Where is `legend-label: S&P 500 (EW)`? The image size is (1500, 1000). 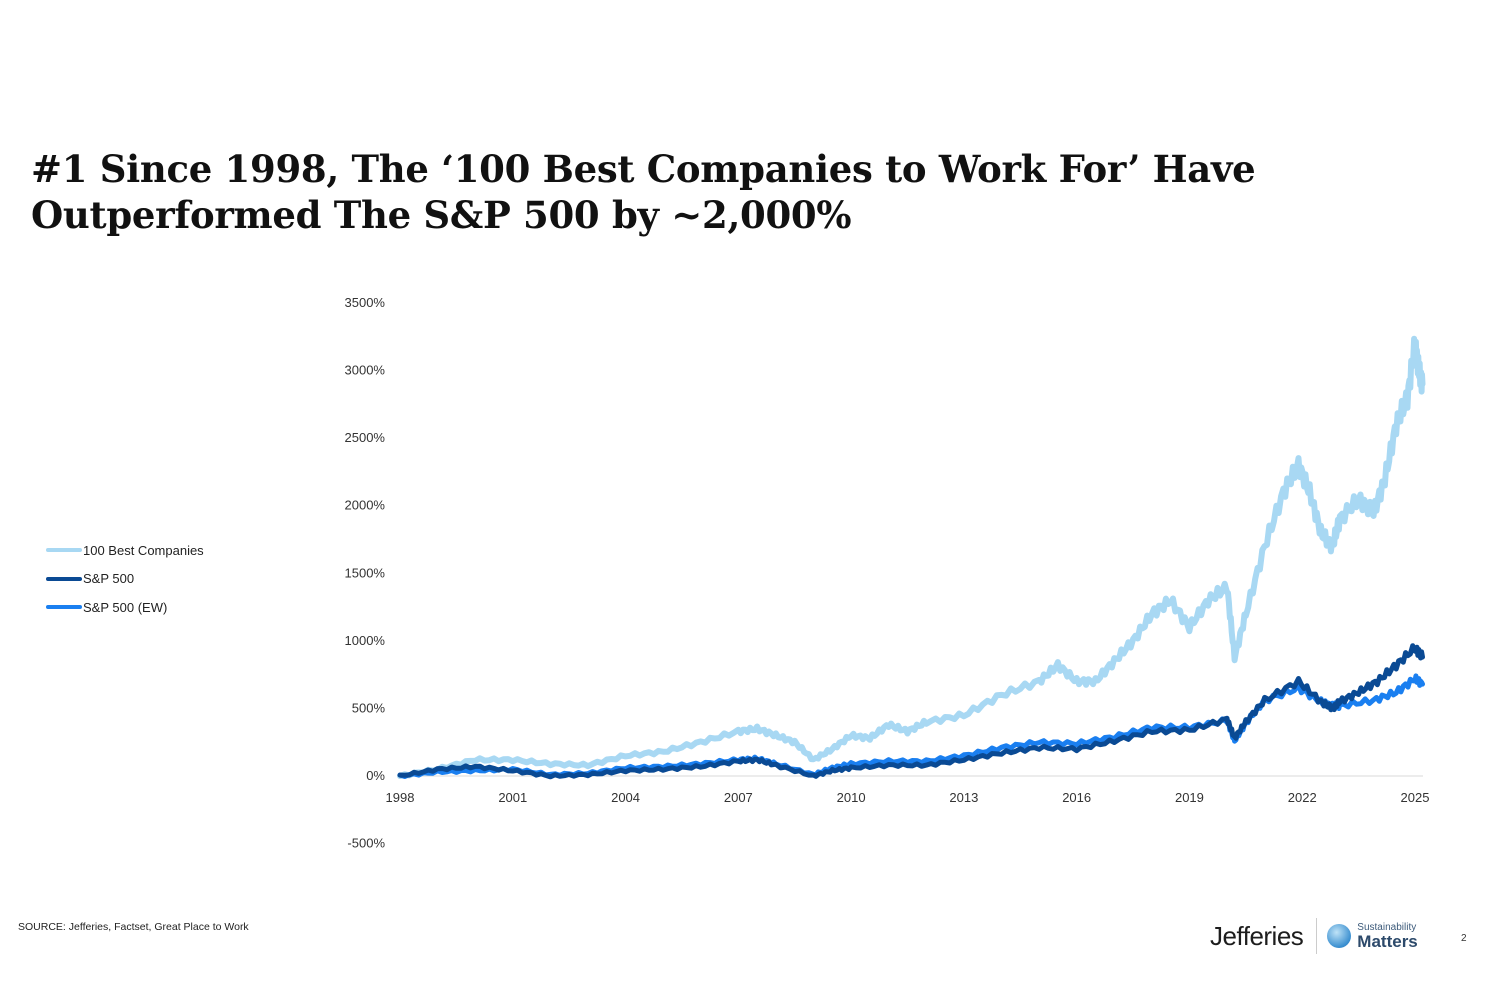 legend-label: S&P 500 (EW) is located at coordinates (125, 607).